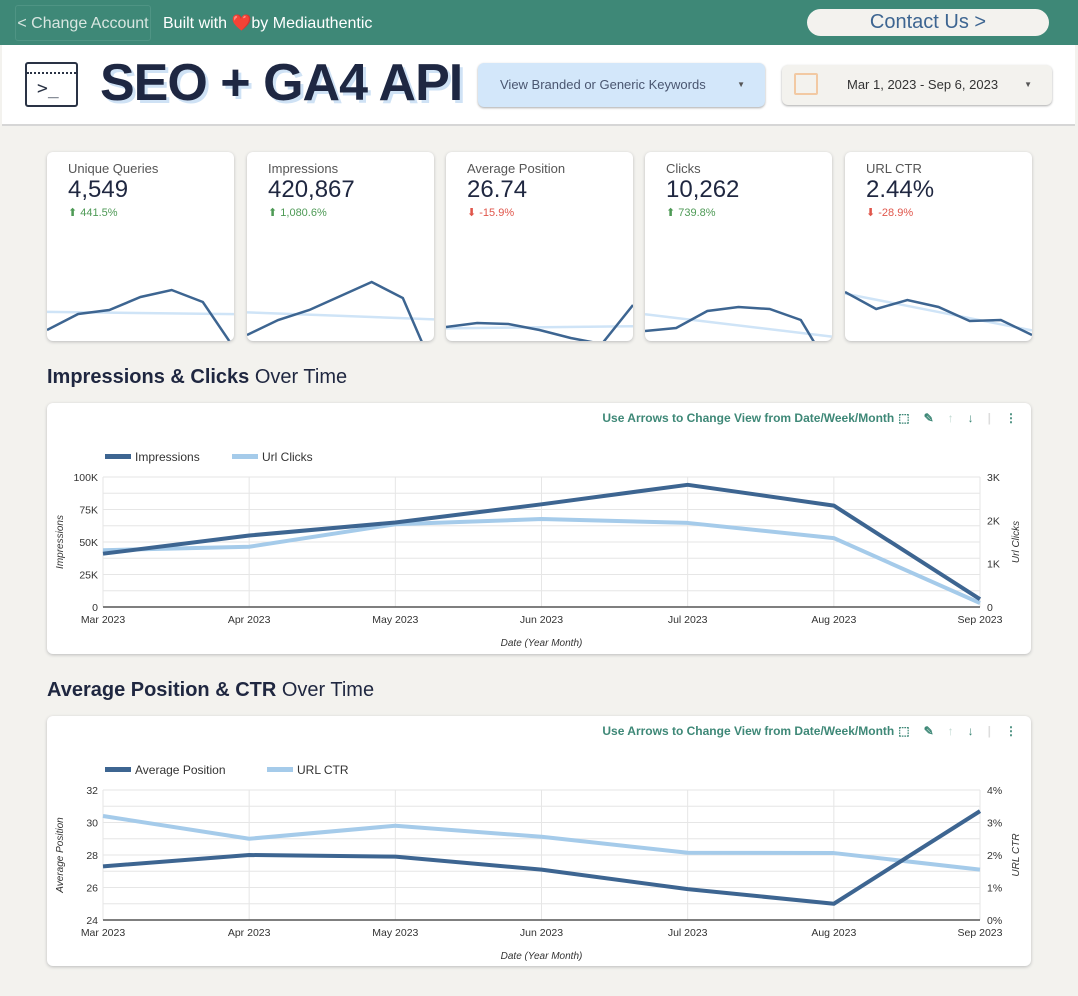 This screenshot has height=996, width=1078. What do you see at coordinates (928, 22) in the screenshot?
I see `contact-us-button: Contact Us >` at bounding box center [928, 22].